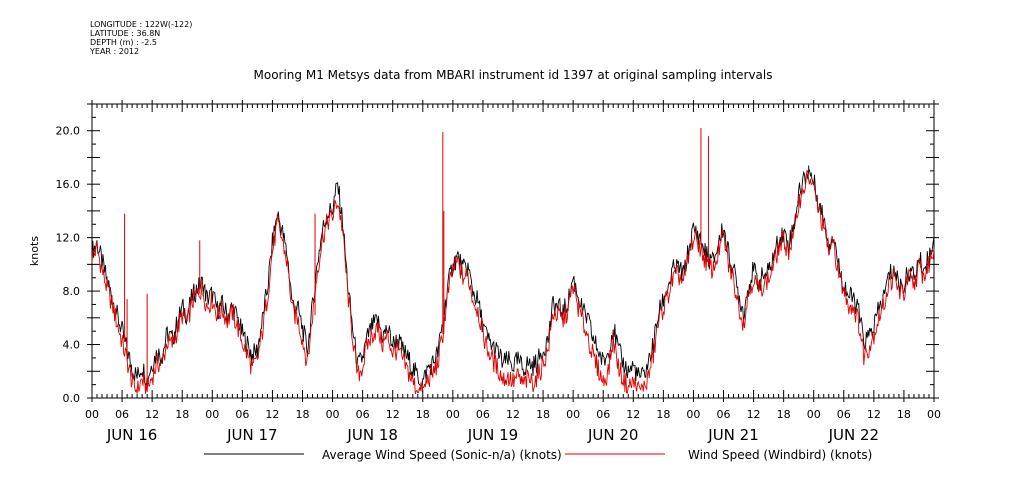 The width and height of the screenshot is (1009, 504). What do you see at coordinates (732, 435) in the screenshot?
I see `x-date-label: JUN 21` at bounding box center [732, 435].